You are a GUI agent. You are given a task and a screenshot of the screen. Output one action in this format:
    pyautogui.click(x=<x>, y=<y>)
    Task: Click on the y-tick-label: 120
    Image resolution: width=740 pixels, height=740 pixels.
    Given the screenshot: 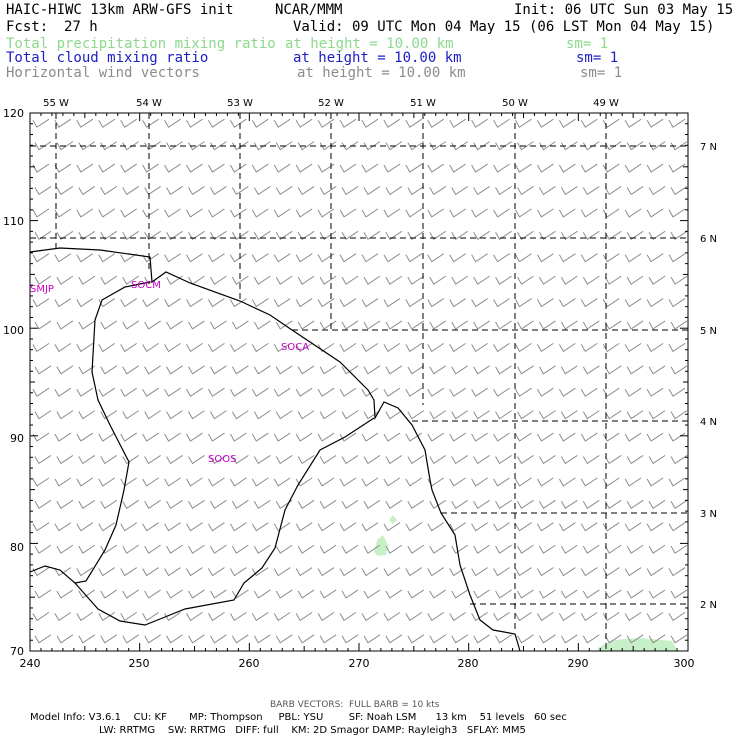 What is the action you would take?
    pyautogui.click(x=13, y=113)
    